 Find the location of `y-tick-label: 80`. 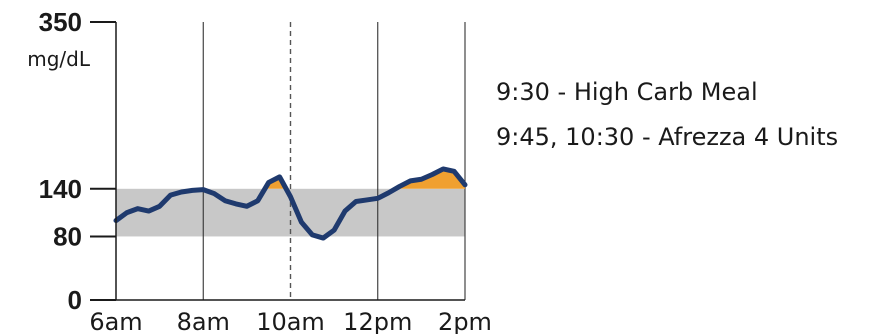

y-tick-label: 80 is located at coordinates (67, 236).